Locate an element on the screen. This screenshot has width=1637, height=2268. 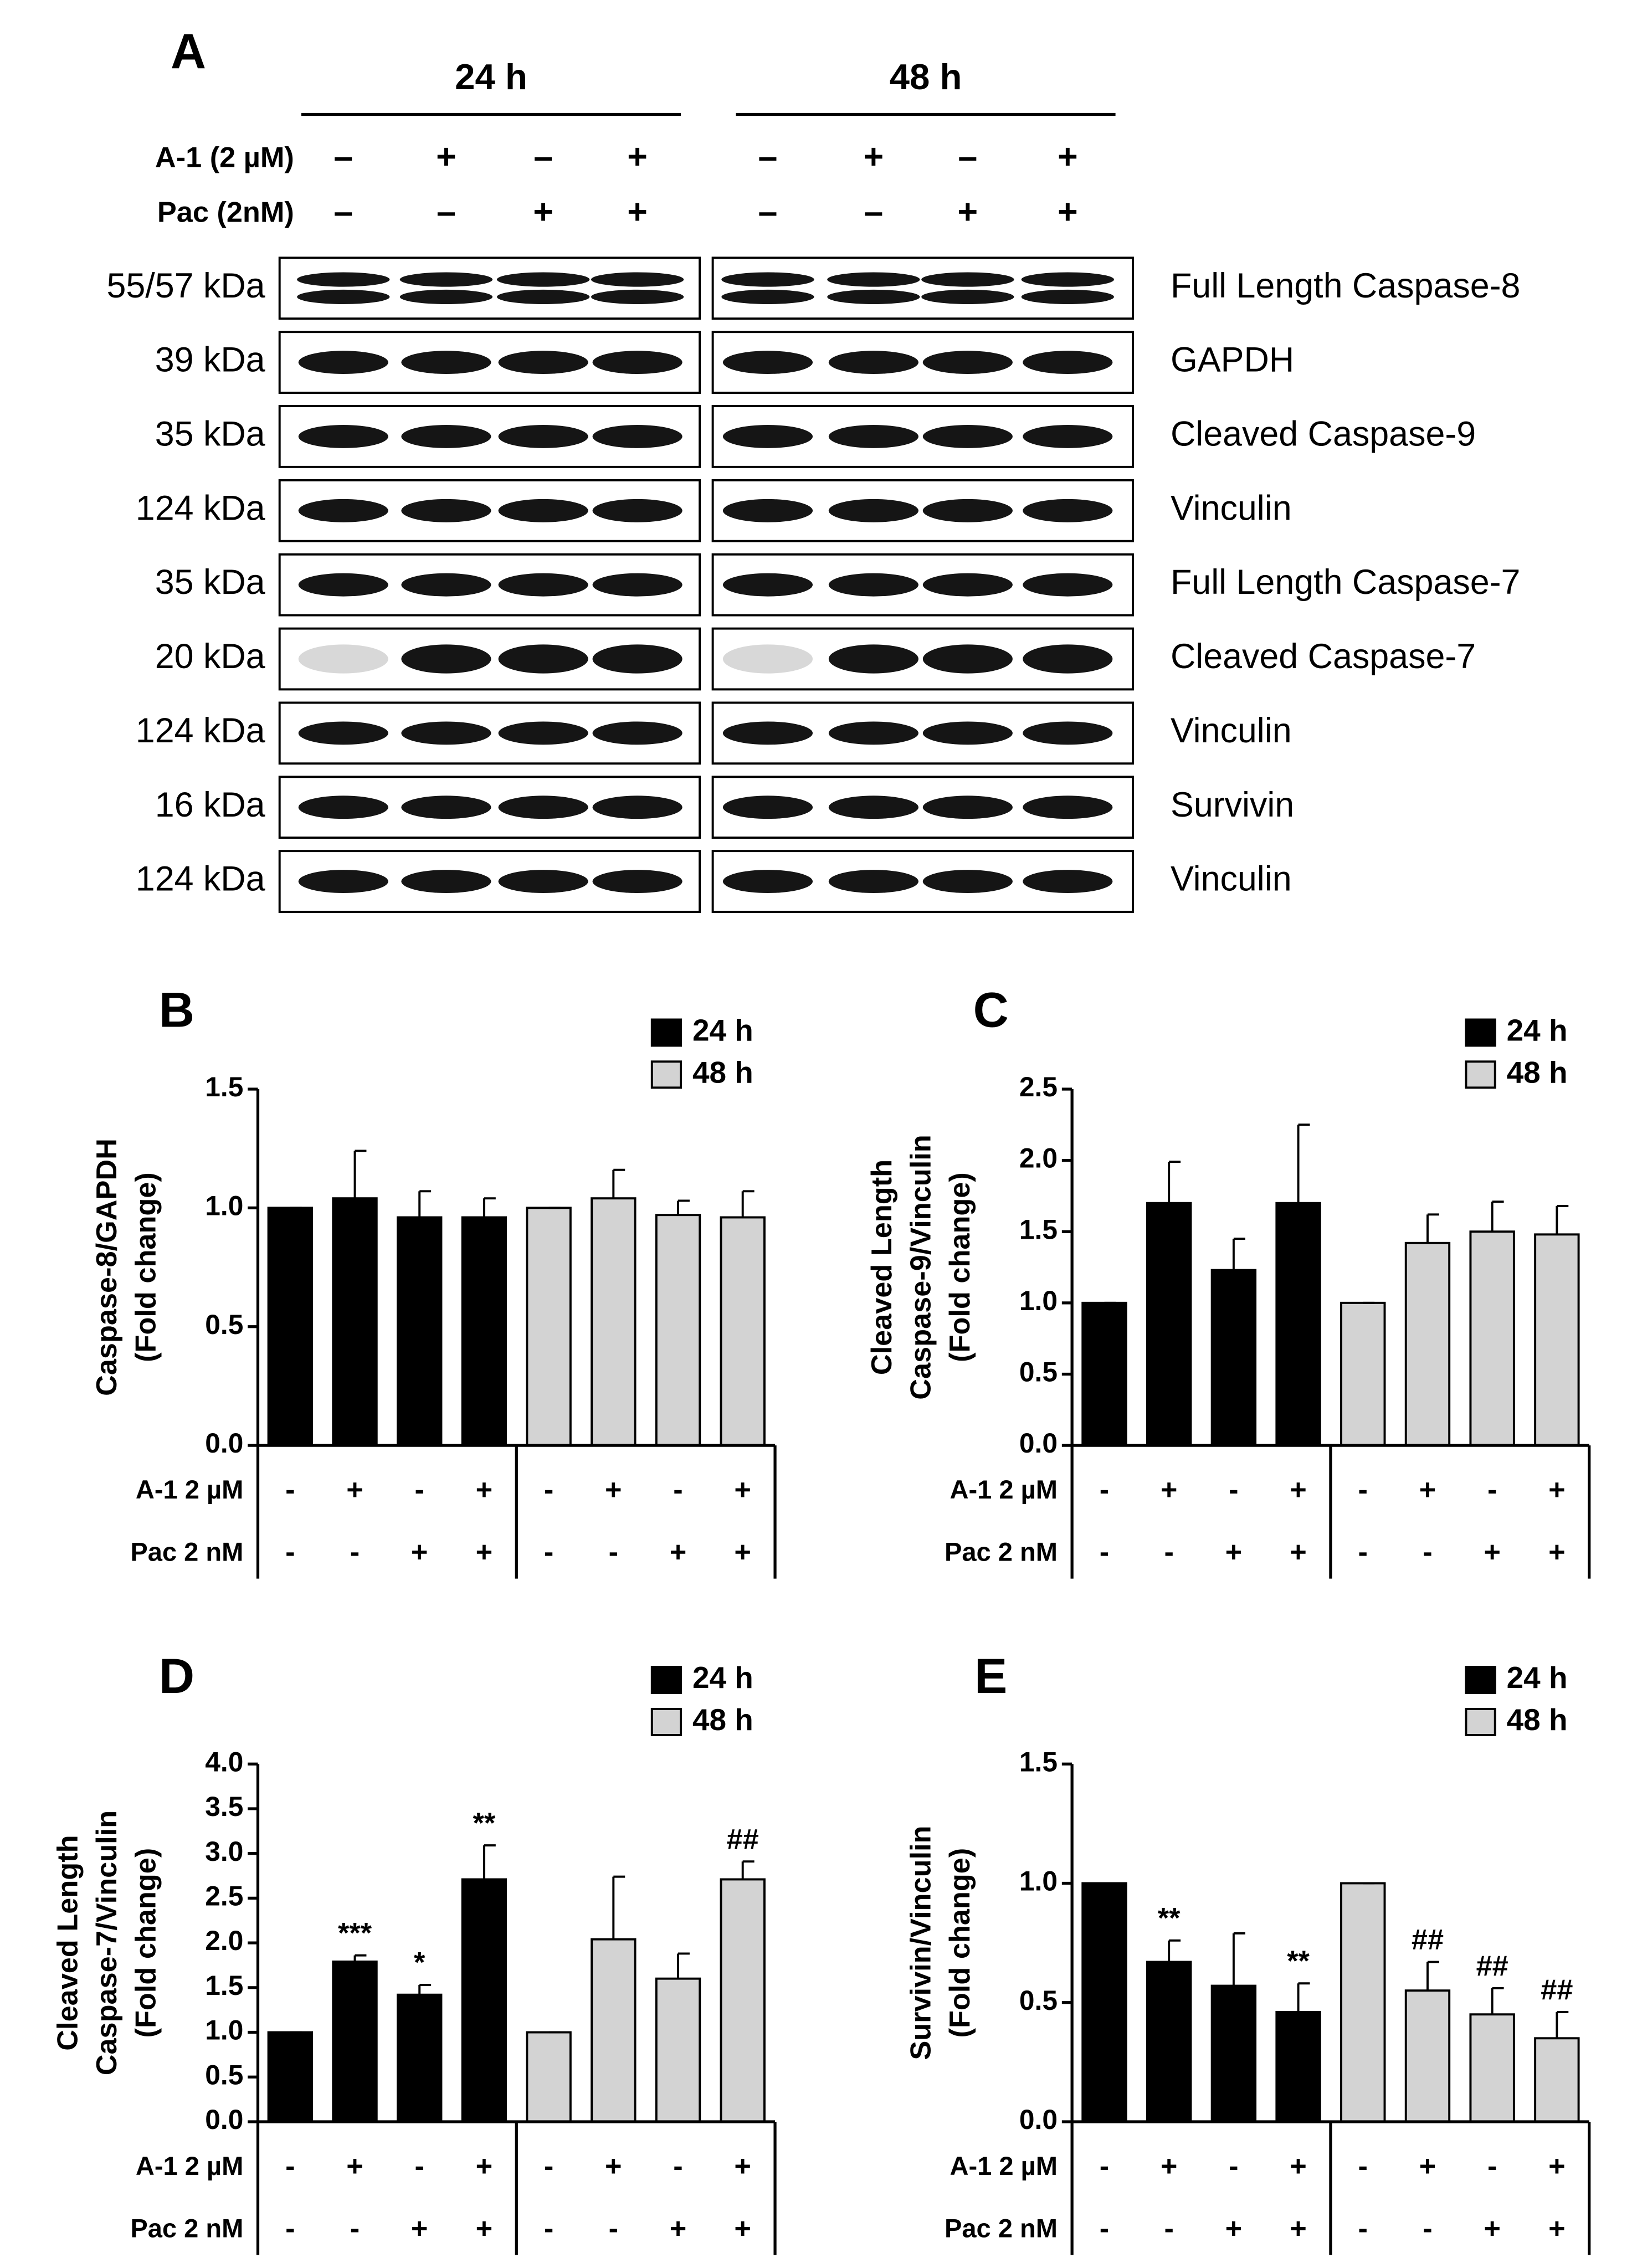
y-tick-label: 3.5 is located at coordinates (224, 1806).